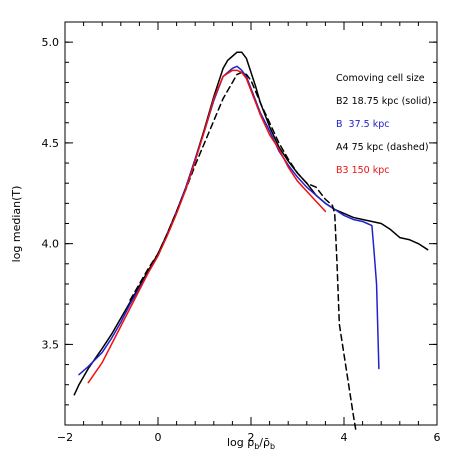 The image size is (458, 458). Describe the element at coordinates (437, 437) in the screenshot. I see `x-tick-label: 6` at that location.